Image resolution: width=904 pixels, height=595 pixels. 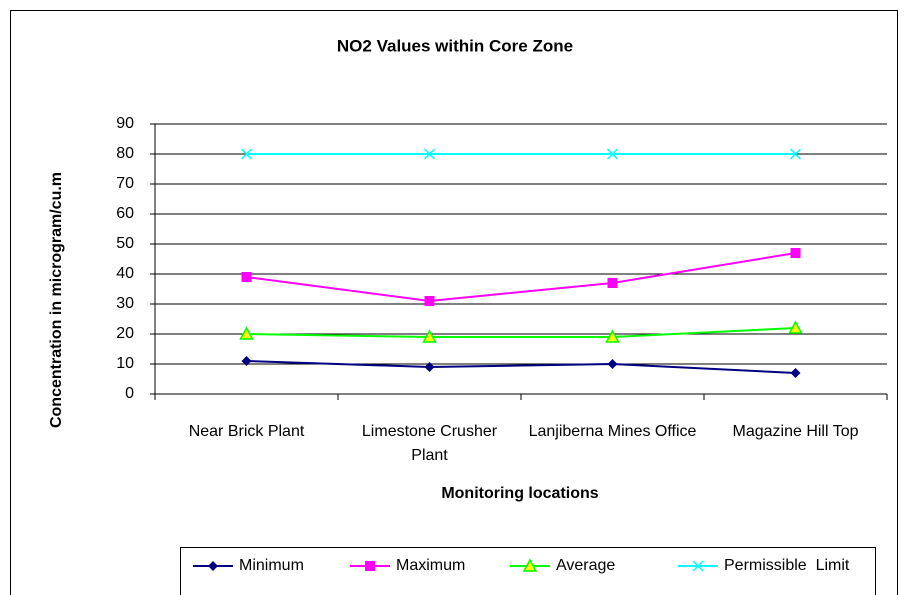 What do you see at coordinates (125, 153) in the screenshot?
I see `y-tick-label: 80` at bounding box center [125, 153].